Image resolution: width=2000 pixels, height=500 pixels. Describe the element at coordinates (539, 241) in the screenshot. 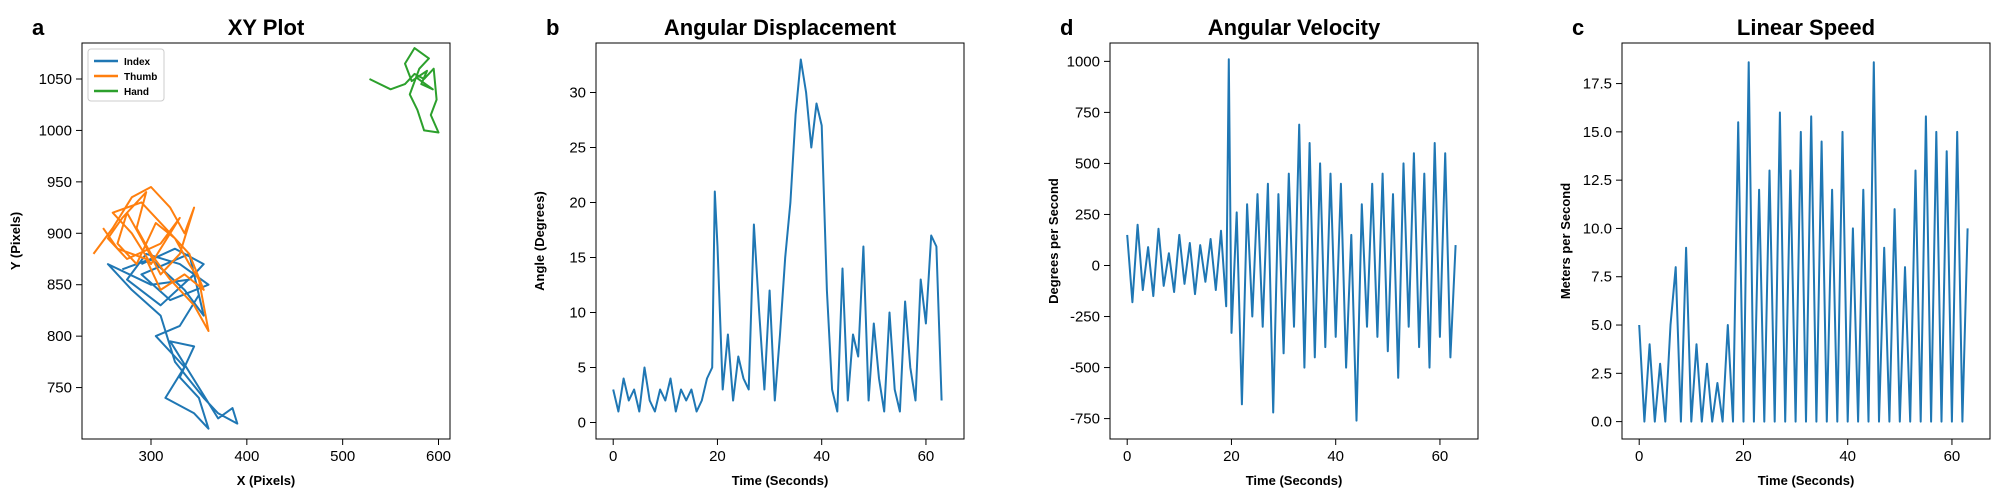

I see `y-axis-label: Angle (Degrees)` at that location.